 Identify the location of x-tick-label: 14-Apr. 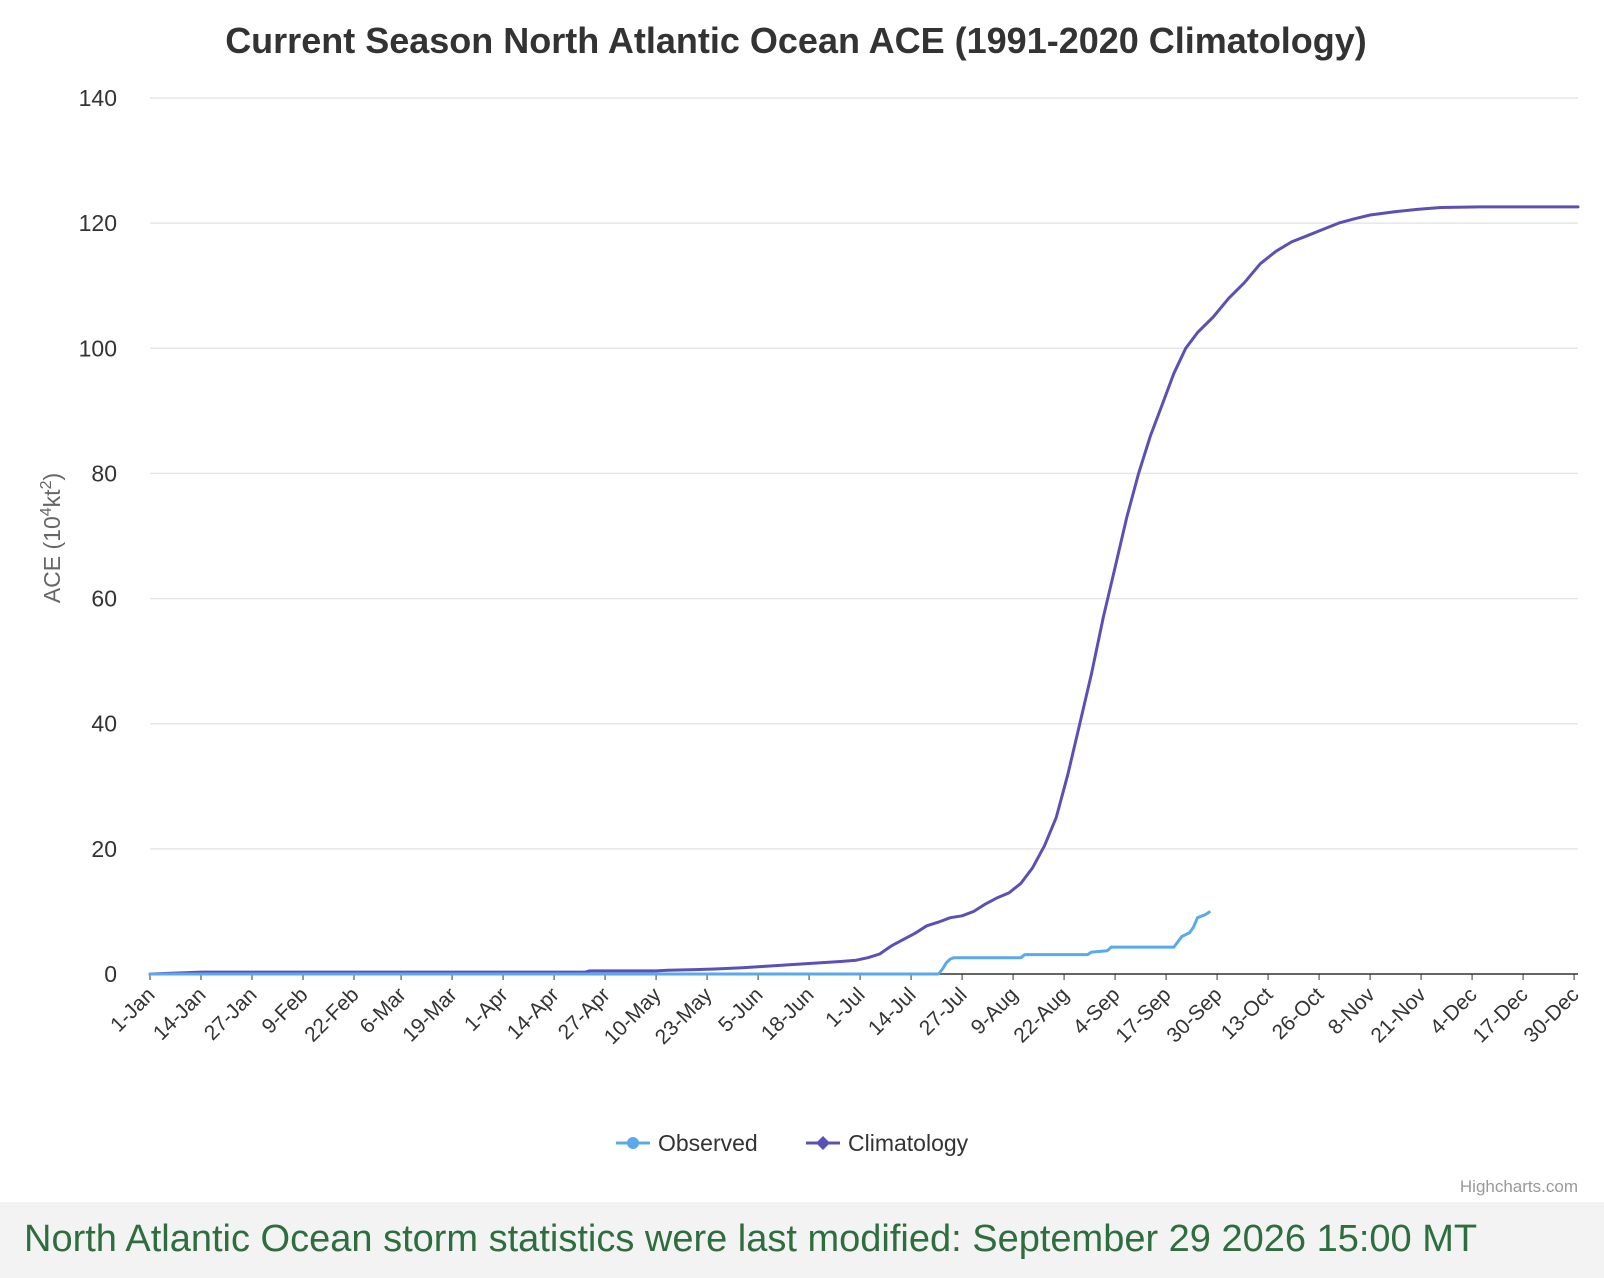
(533, 1013).